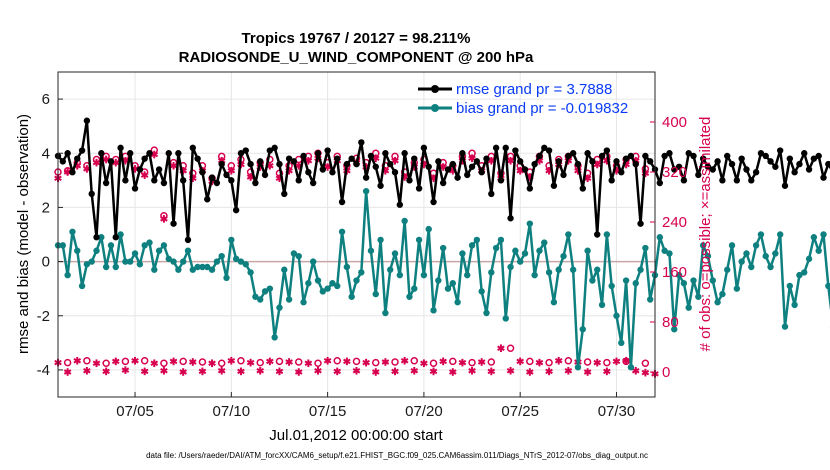  I want to click on y-right-tick-label: 400, so click(674, 122).